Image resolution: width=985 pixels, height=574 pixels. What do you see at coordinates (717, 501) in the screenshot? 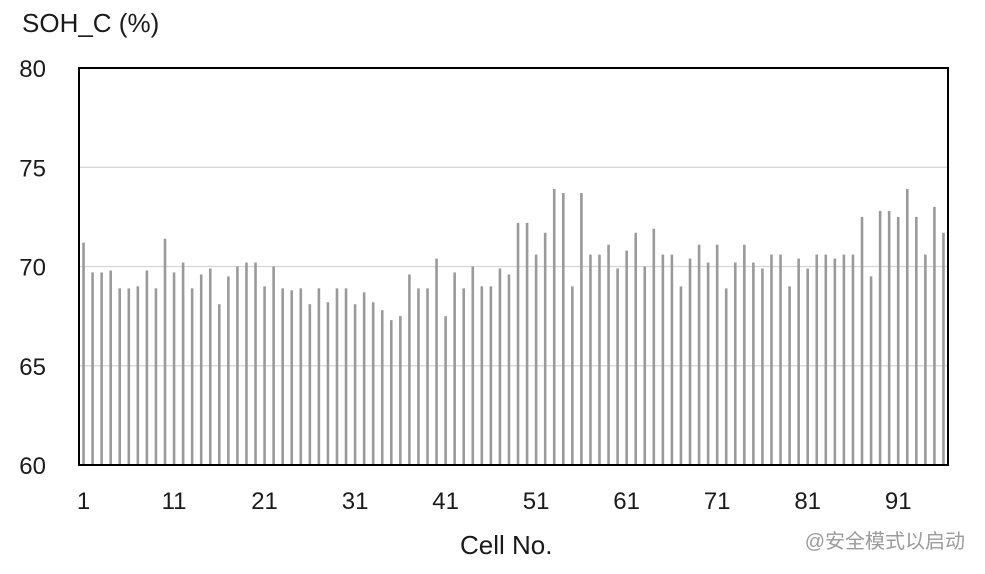
I see `x-tick-label: 71` at bounding box center [717, 501].